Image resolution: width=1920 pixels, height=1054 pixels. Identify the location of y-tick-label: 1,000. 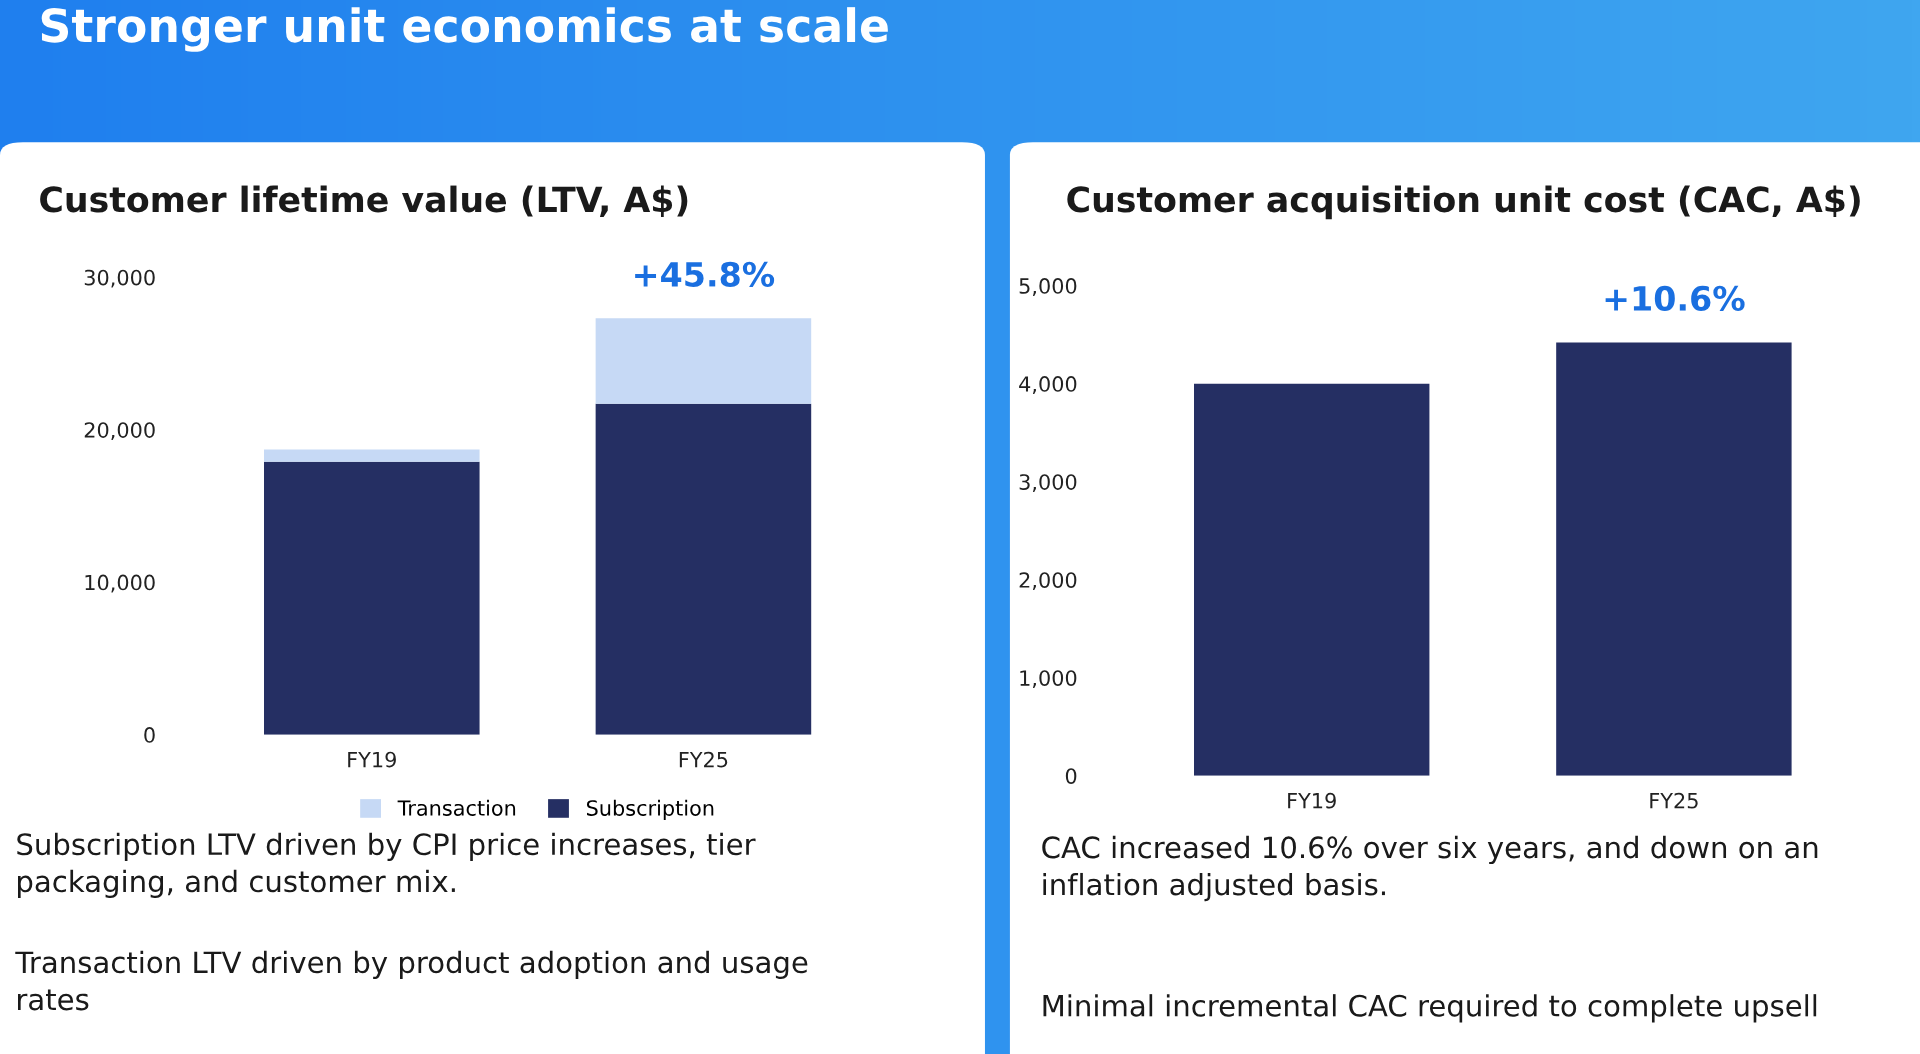
(1048, 679).